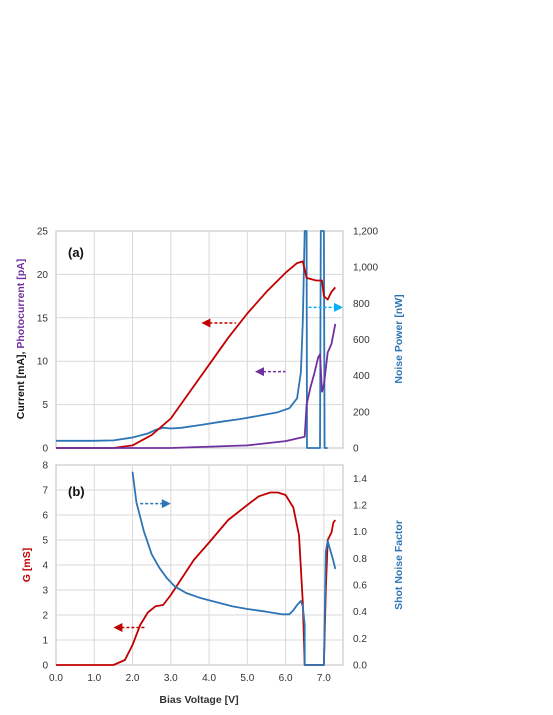 Image resolution: width=553 pixels, height=715 pixels. Describe the element at coordinates (209, 678) in the screenshot. I see `x-tick-label: 4.0` at that location.